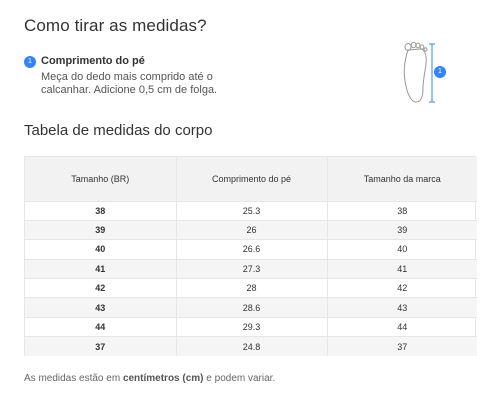 The width and height of the screenshot is (500, 407). Describe the element at coordinates (402, 210) in the screenshot. I see `cell-brand-size: 38` at that location.